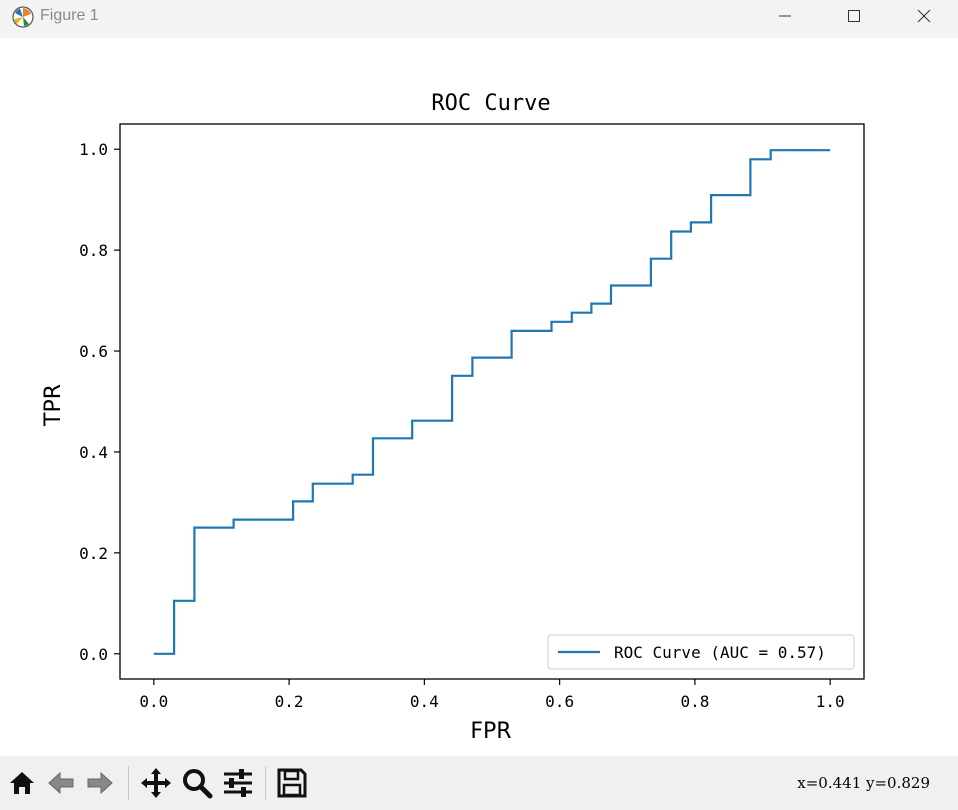 This screenshot has width=958, height=810. What do you see at coordinates (53, 405) in the screenshot?
I see `y-axis-label: TPR` at bounding box center [53, 405].